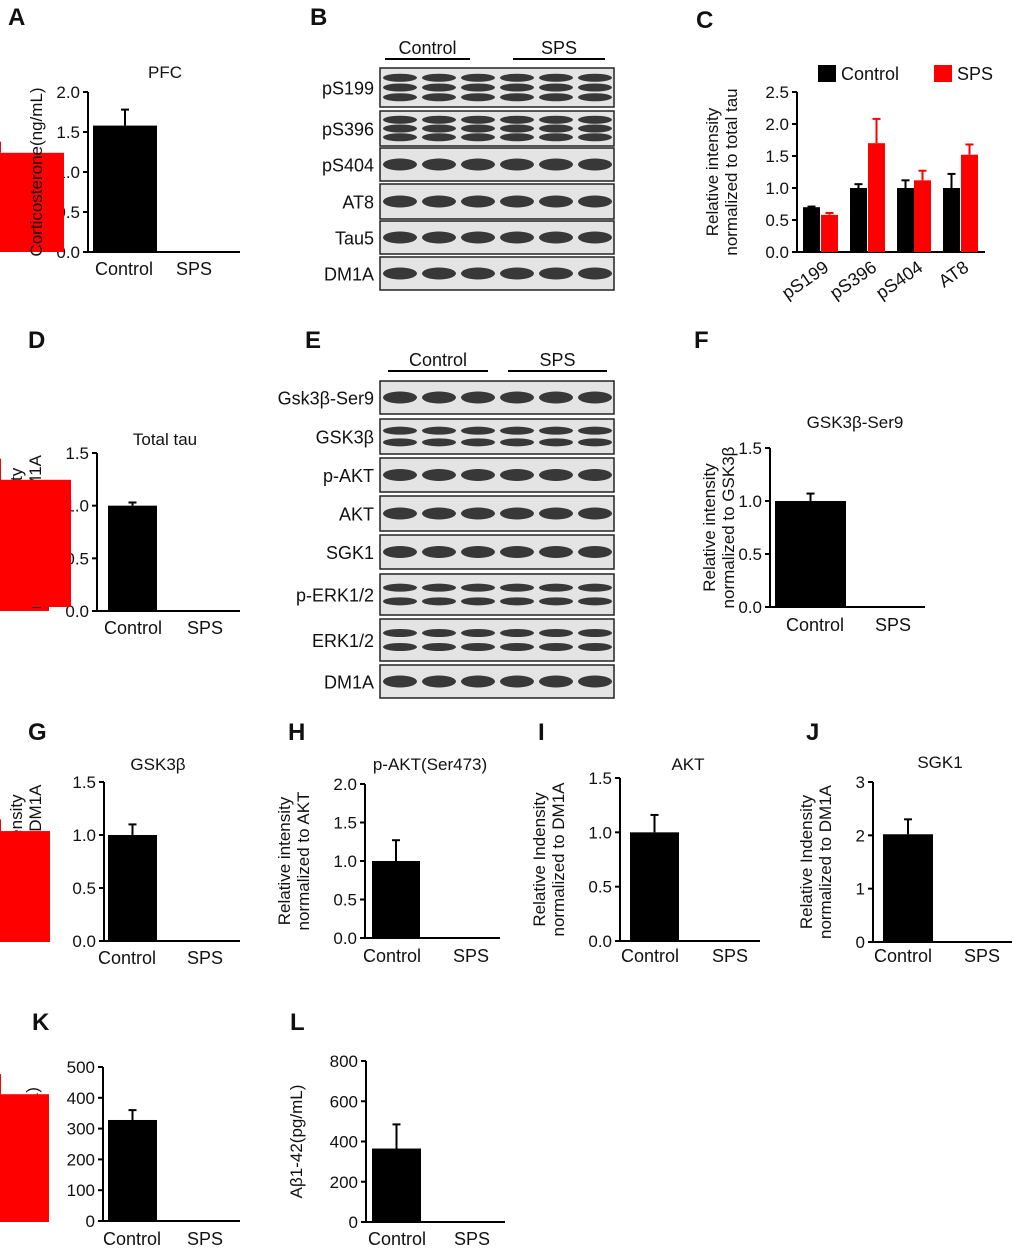  What do you see at coordinates (975, 74) in the screenshot?
I see `legend-label: SPS` at bounding box center [975, 74].